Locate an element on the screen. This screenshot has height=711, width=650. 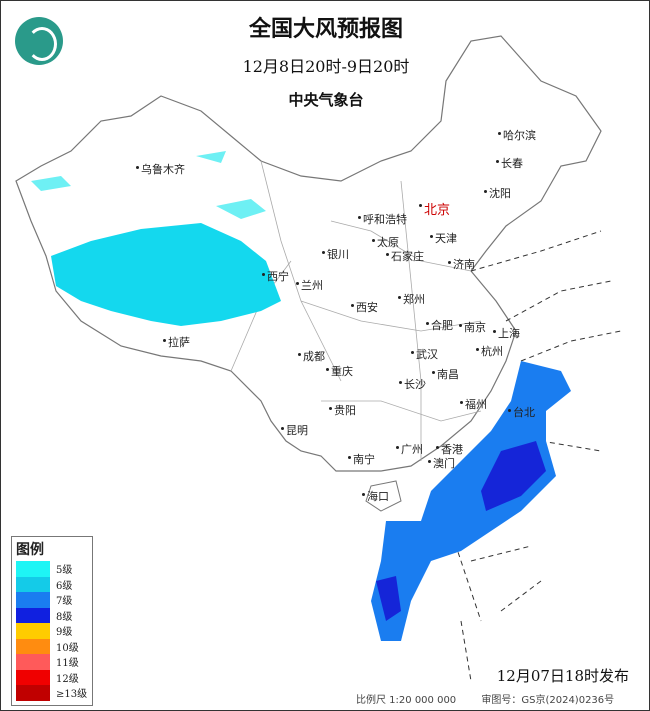
city-label: 长沙 is located at coordinates (415, 384).